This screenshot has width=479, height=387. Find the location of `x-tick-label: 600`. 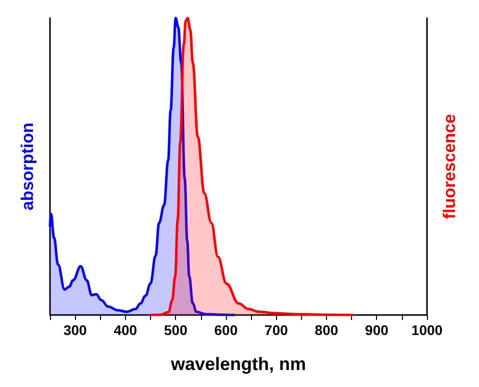

x-tick-label: 600 is located at coordinates (226, 330).